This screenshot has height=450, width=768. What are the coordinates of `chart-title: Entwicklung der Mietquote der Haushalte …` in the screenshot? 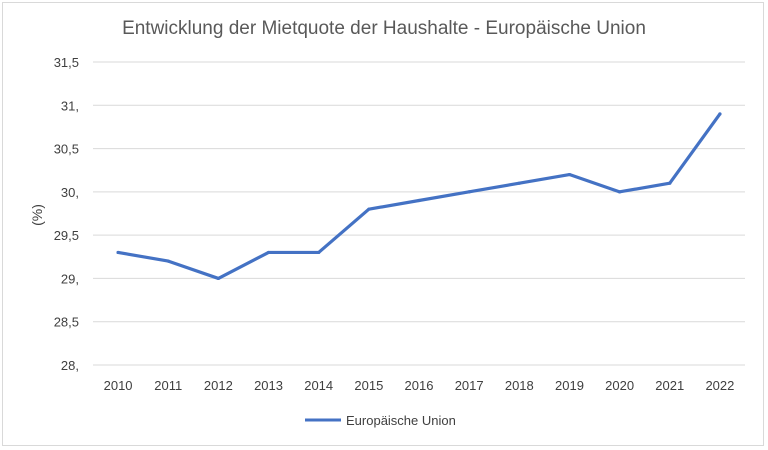 It's located at (384, 28).